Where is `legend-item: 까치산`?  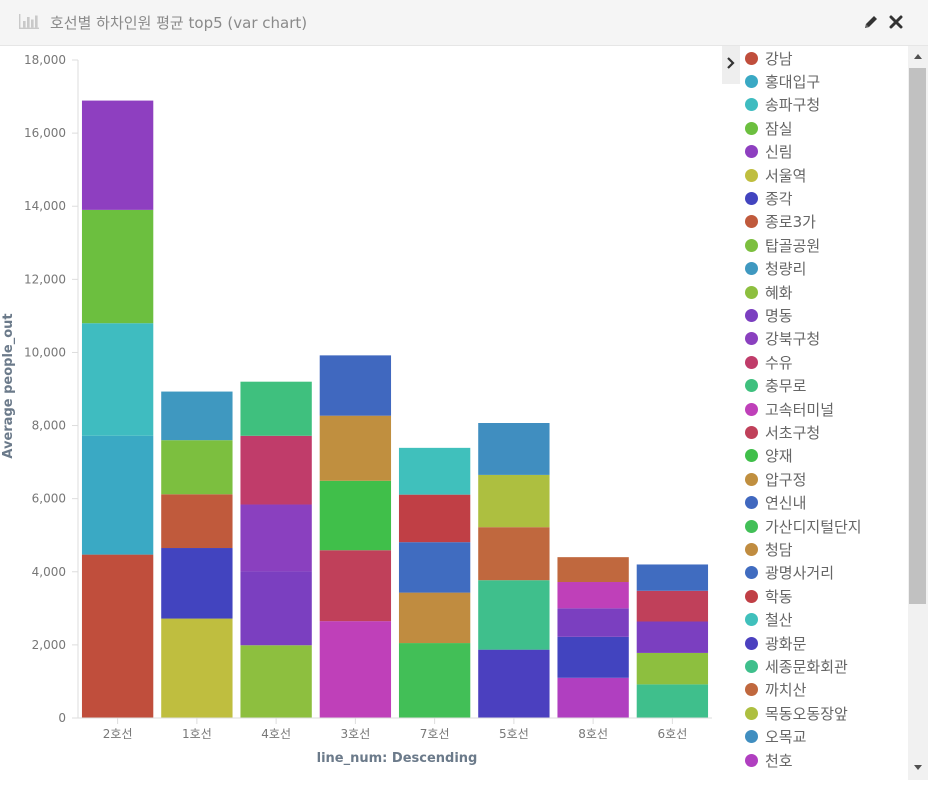 legend-item: 까치산 is located at coordinates (773, 690).